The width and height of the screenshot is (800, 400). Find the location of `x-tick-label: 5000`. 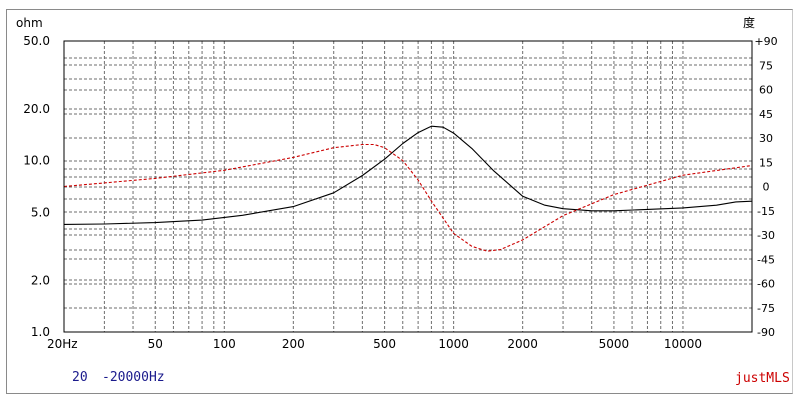

x-tick-label: 5000 is located at coordinates (614, 344).